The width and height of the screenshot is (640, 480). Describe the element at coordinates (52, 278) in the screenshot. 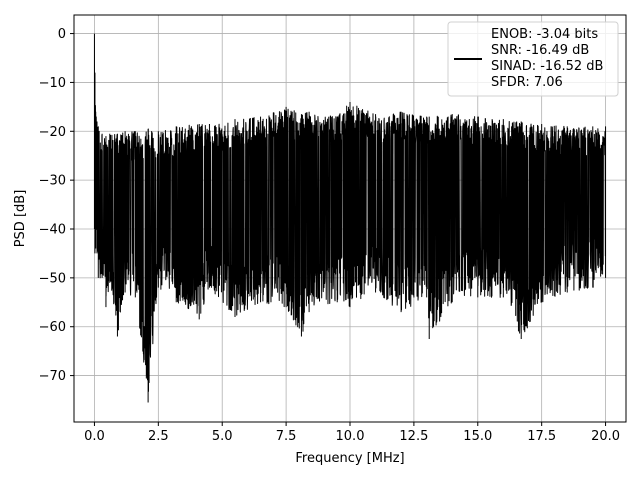

I see `y-tick-label: −50` at that location.